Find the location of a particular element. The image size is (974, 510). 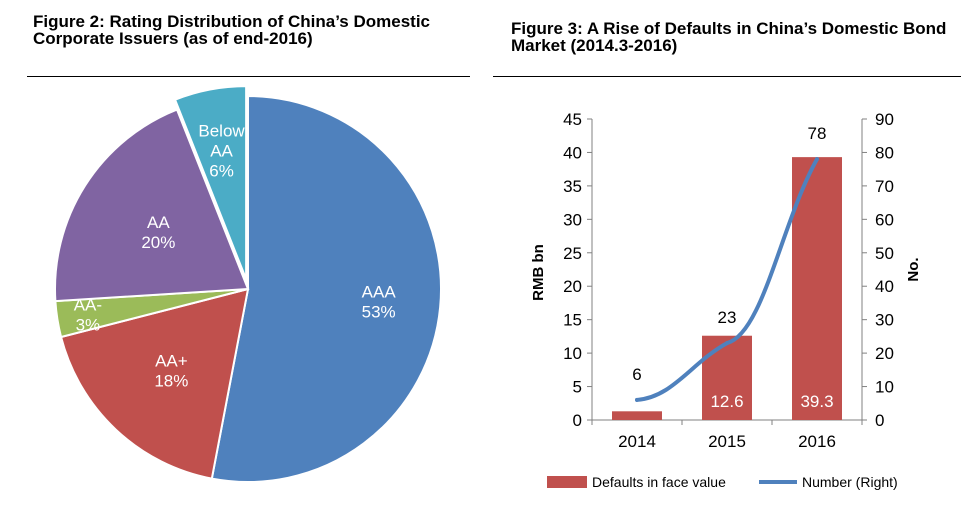

pie-label-aaa: AAA 53% is located at coordinates (379, 301).